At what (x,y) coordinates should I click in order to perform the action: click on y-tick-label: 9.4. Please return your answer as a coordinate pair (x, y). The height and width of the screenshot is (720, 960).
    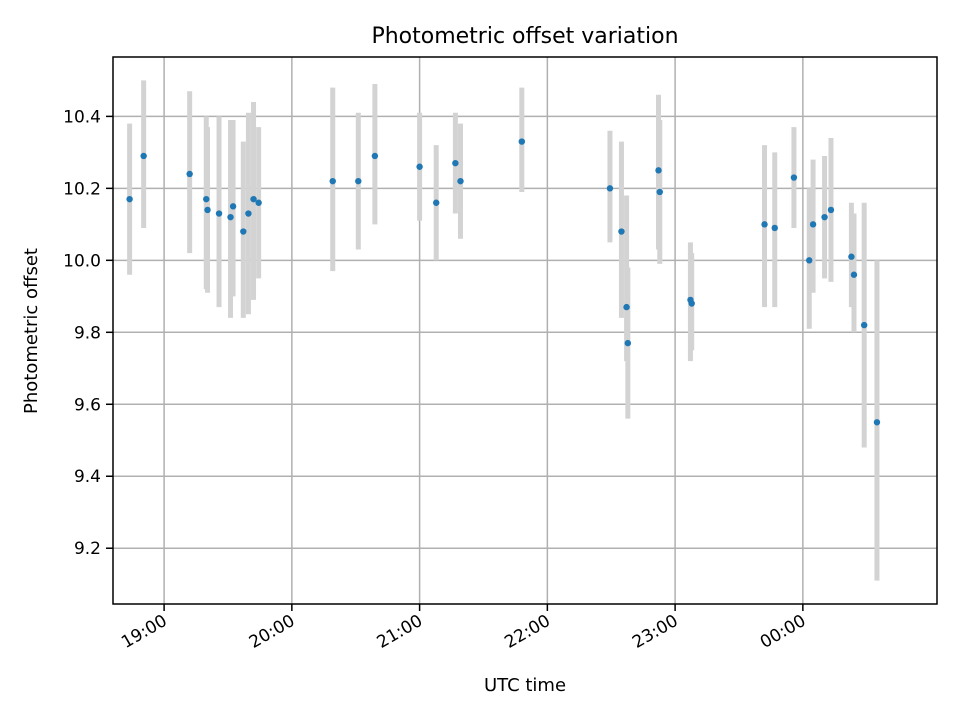
    Looking at the image, I should click on (87, 477).